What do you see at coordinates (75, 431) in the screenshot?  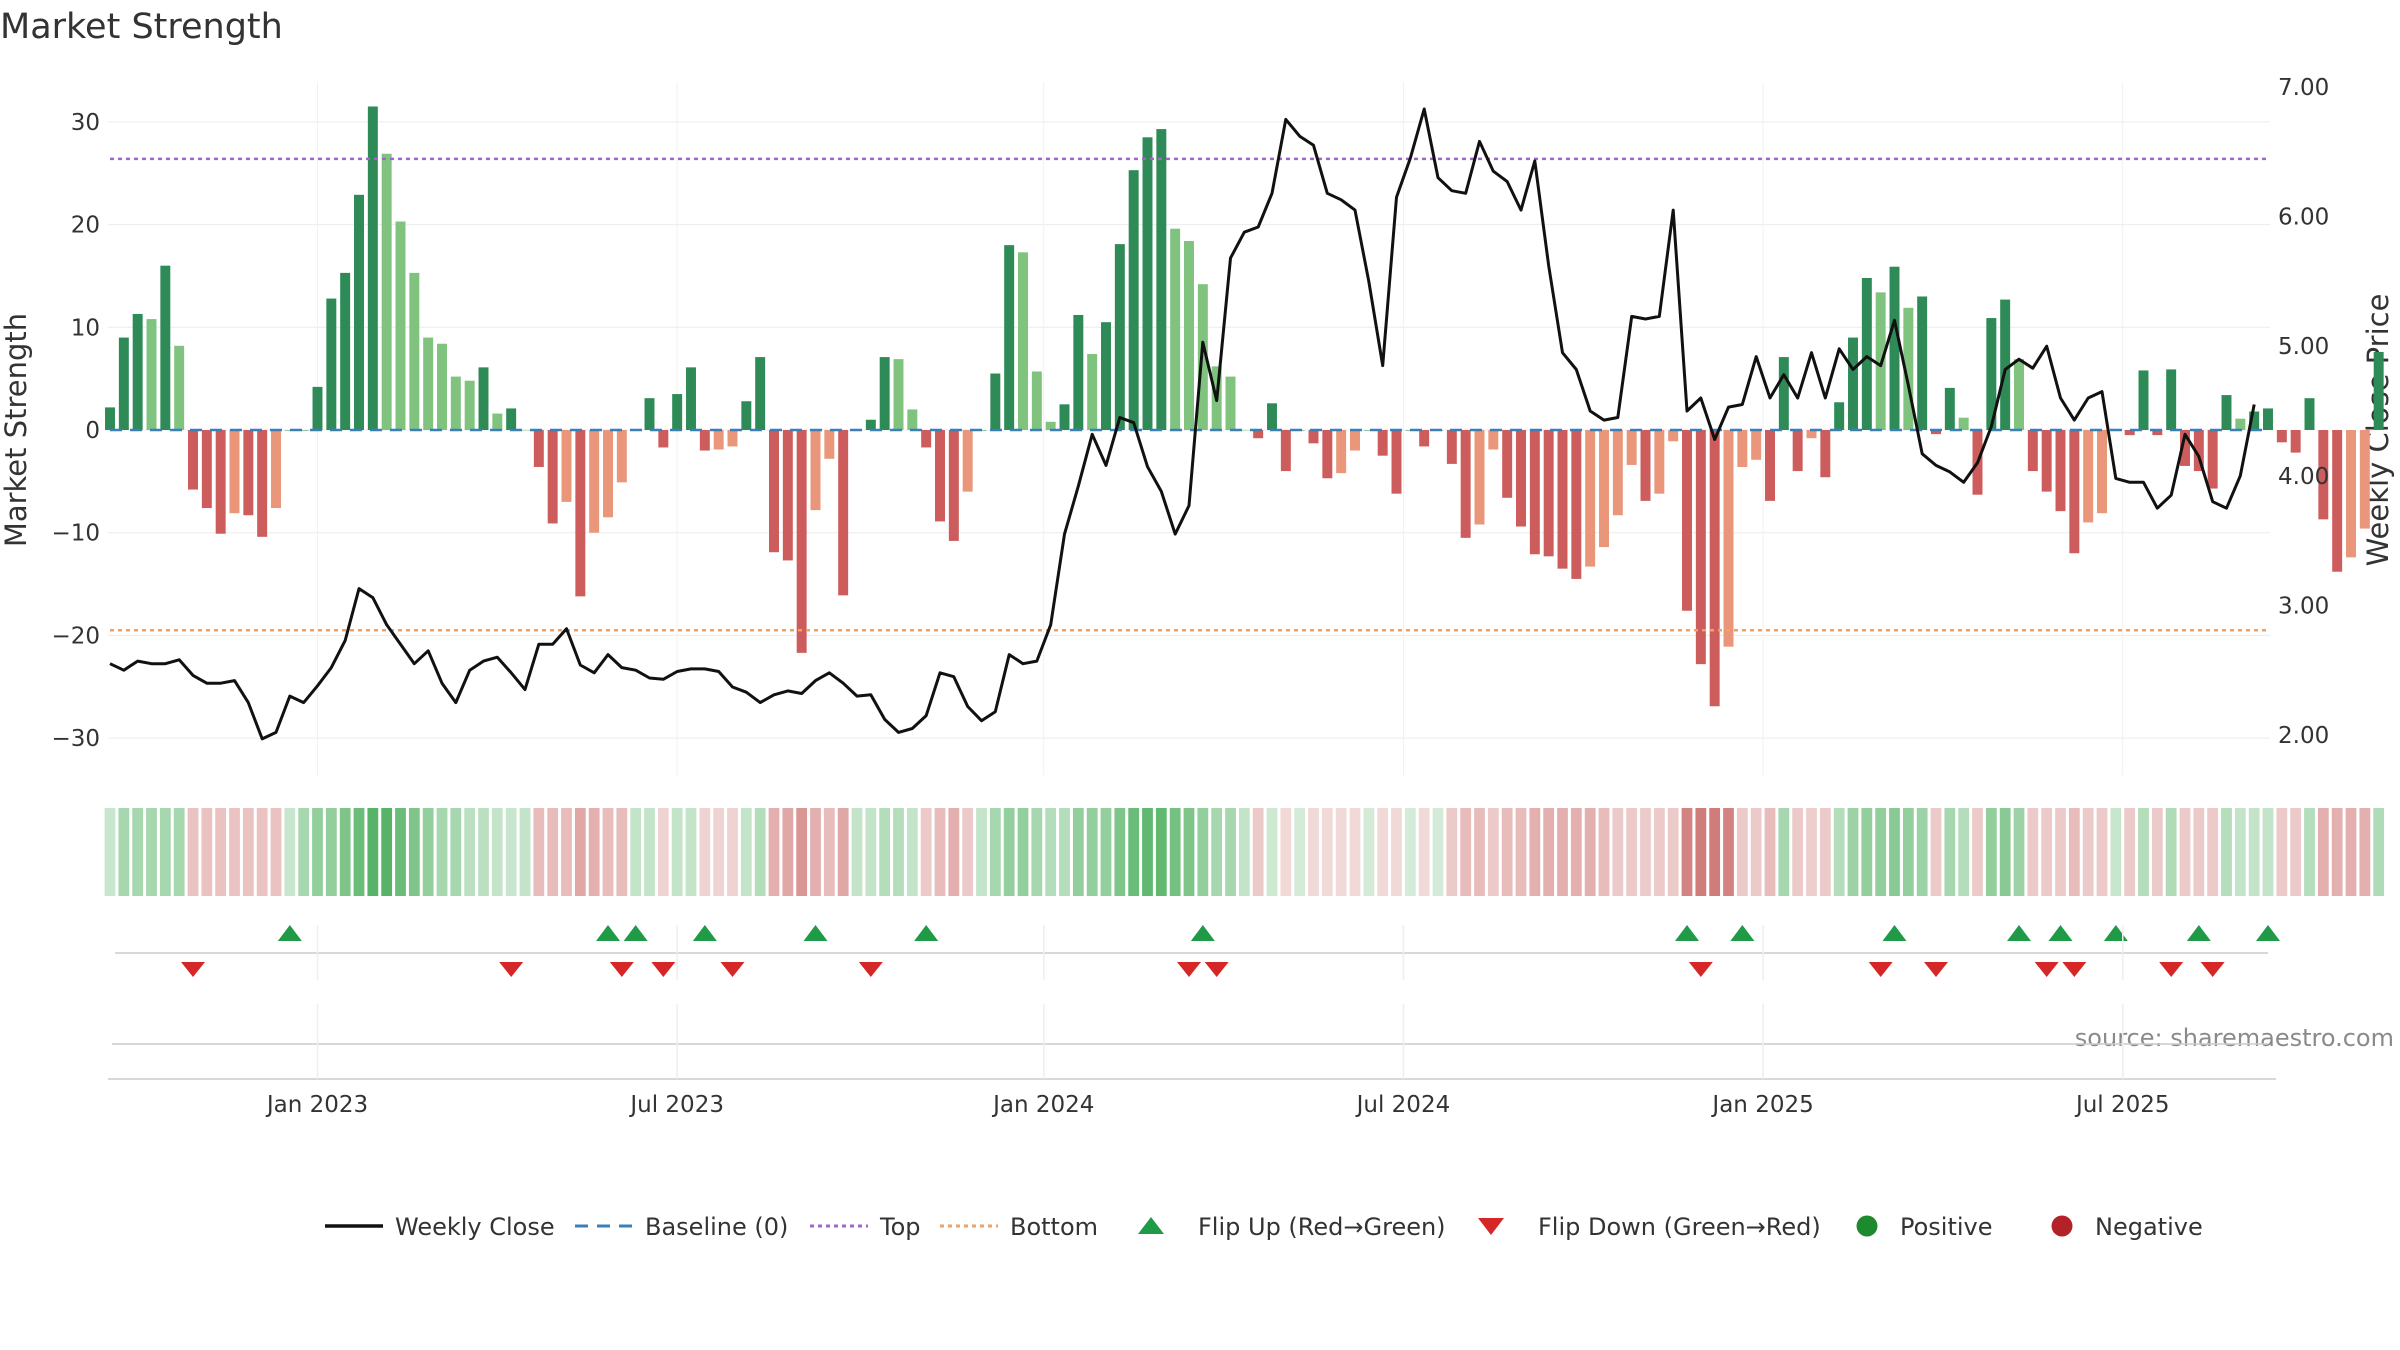 I see `y-axis-ticks: 30 20 10 0 −10 −20 −30` at bounding box center [75, 431].